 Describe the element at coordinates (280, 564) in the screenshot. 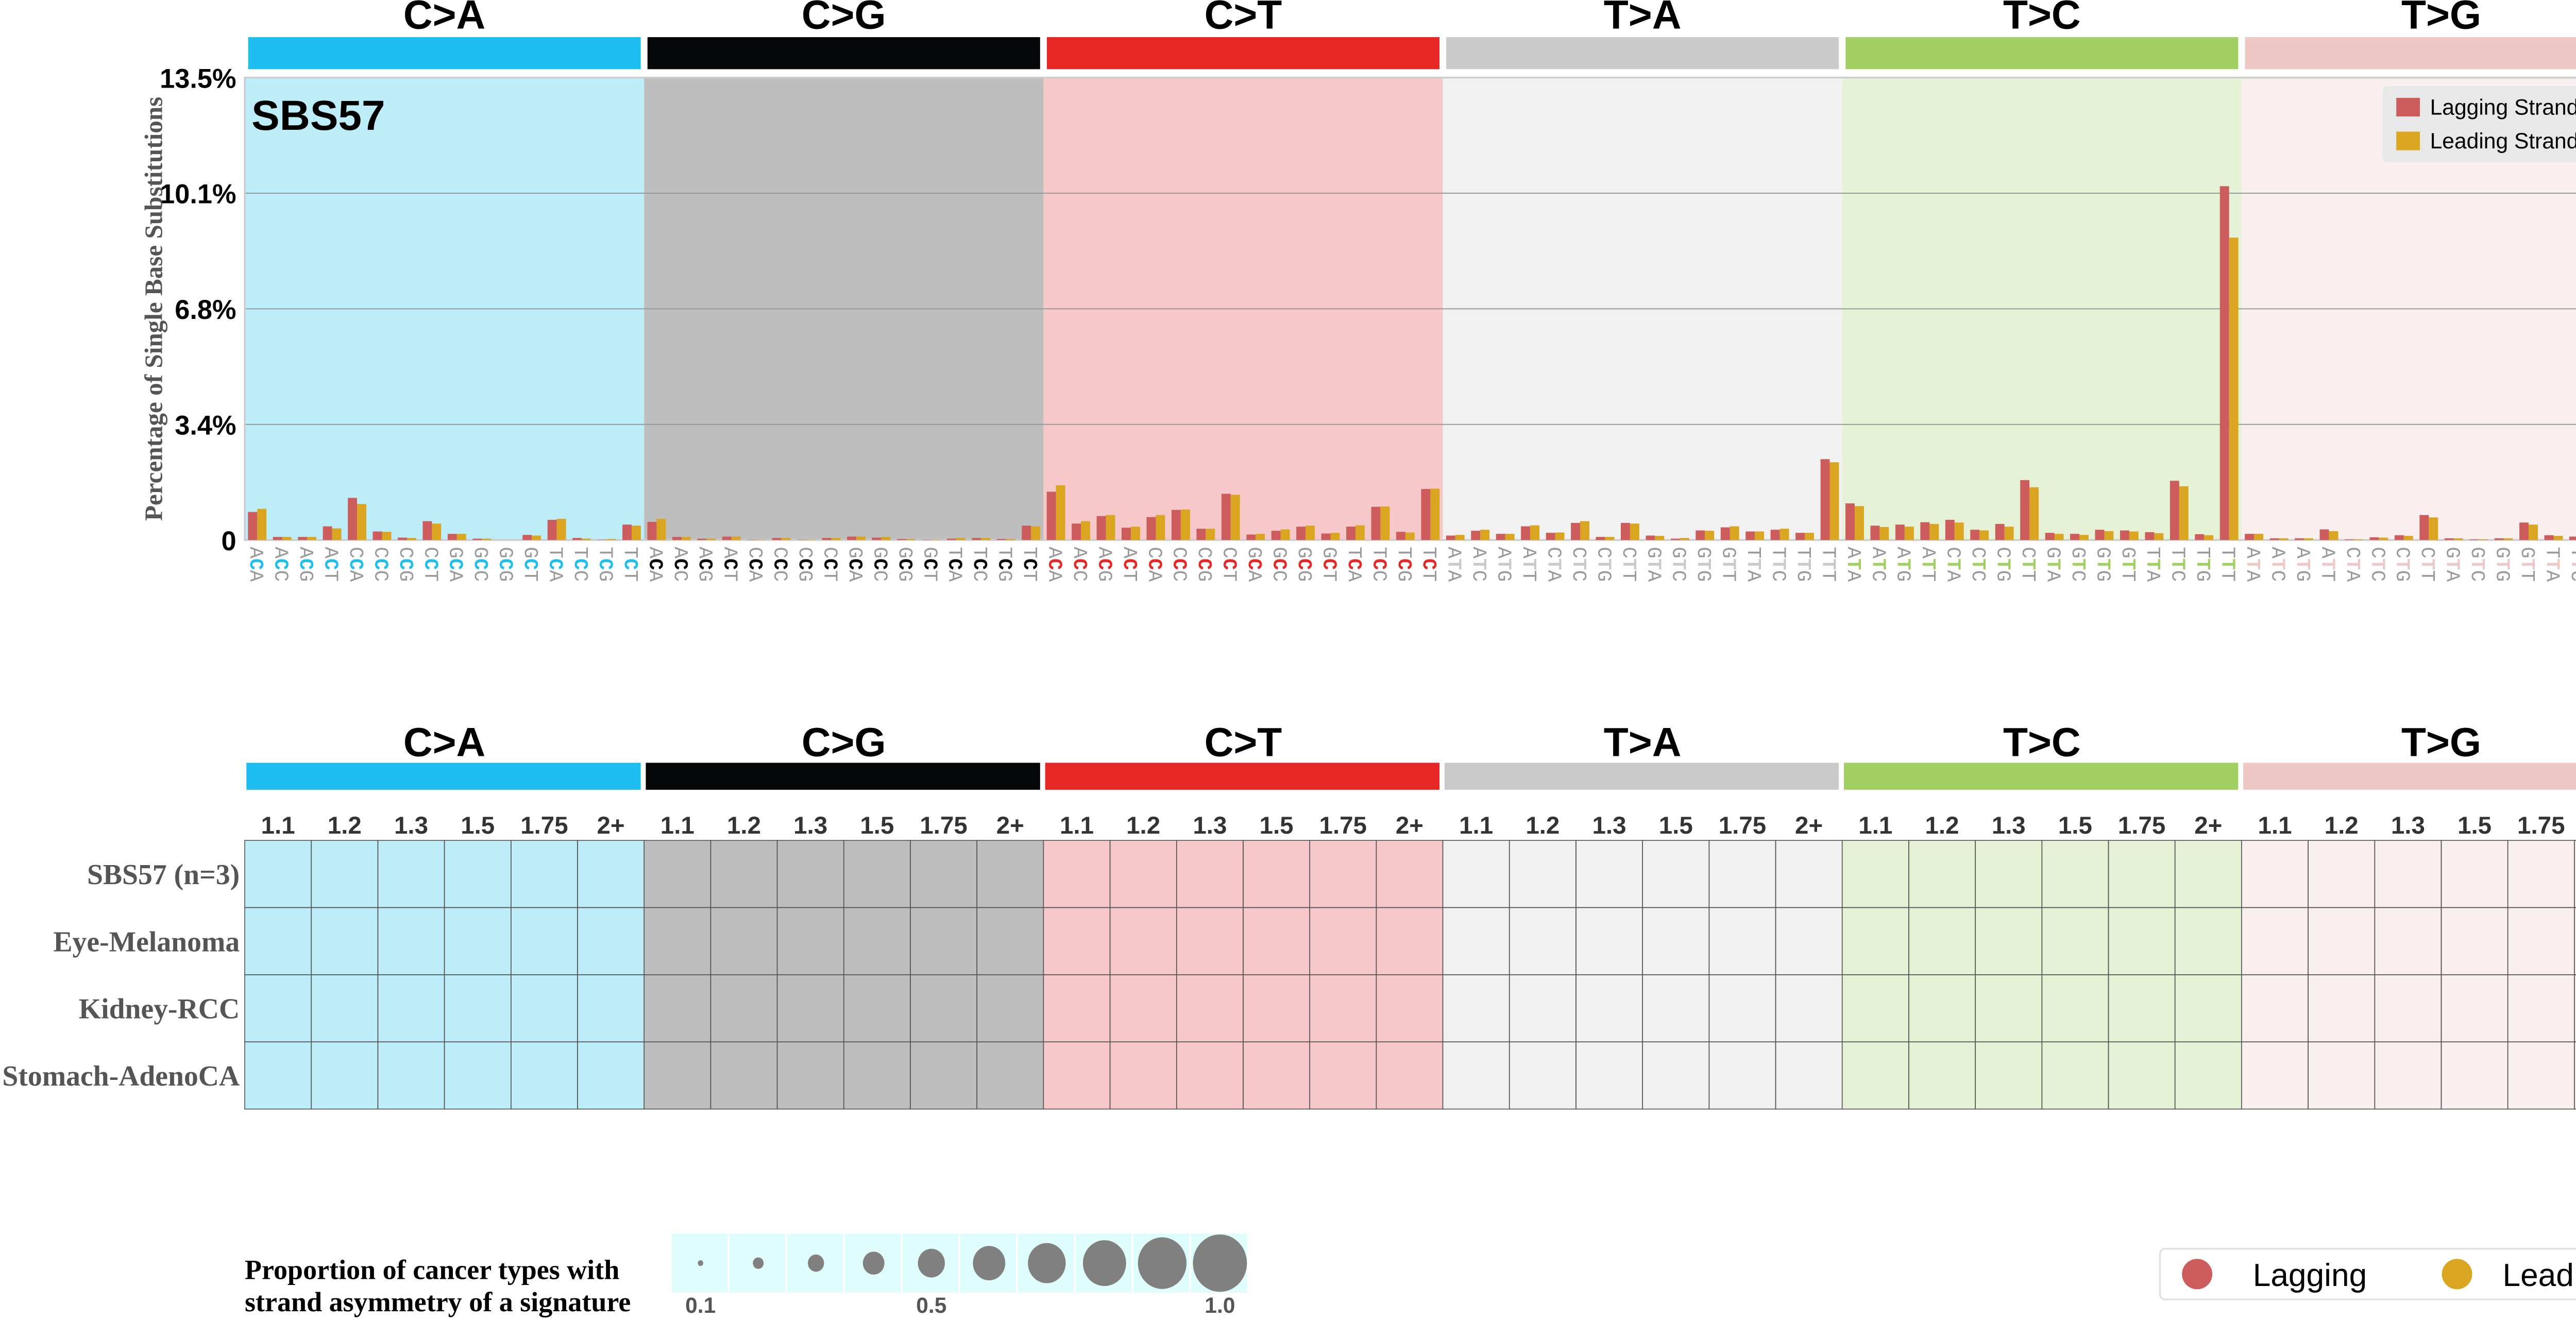

I see `x-tick-label: ACC` at that location.